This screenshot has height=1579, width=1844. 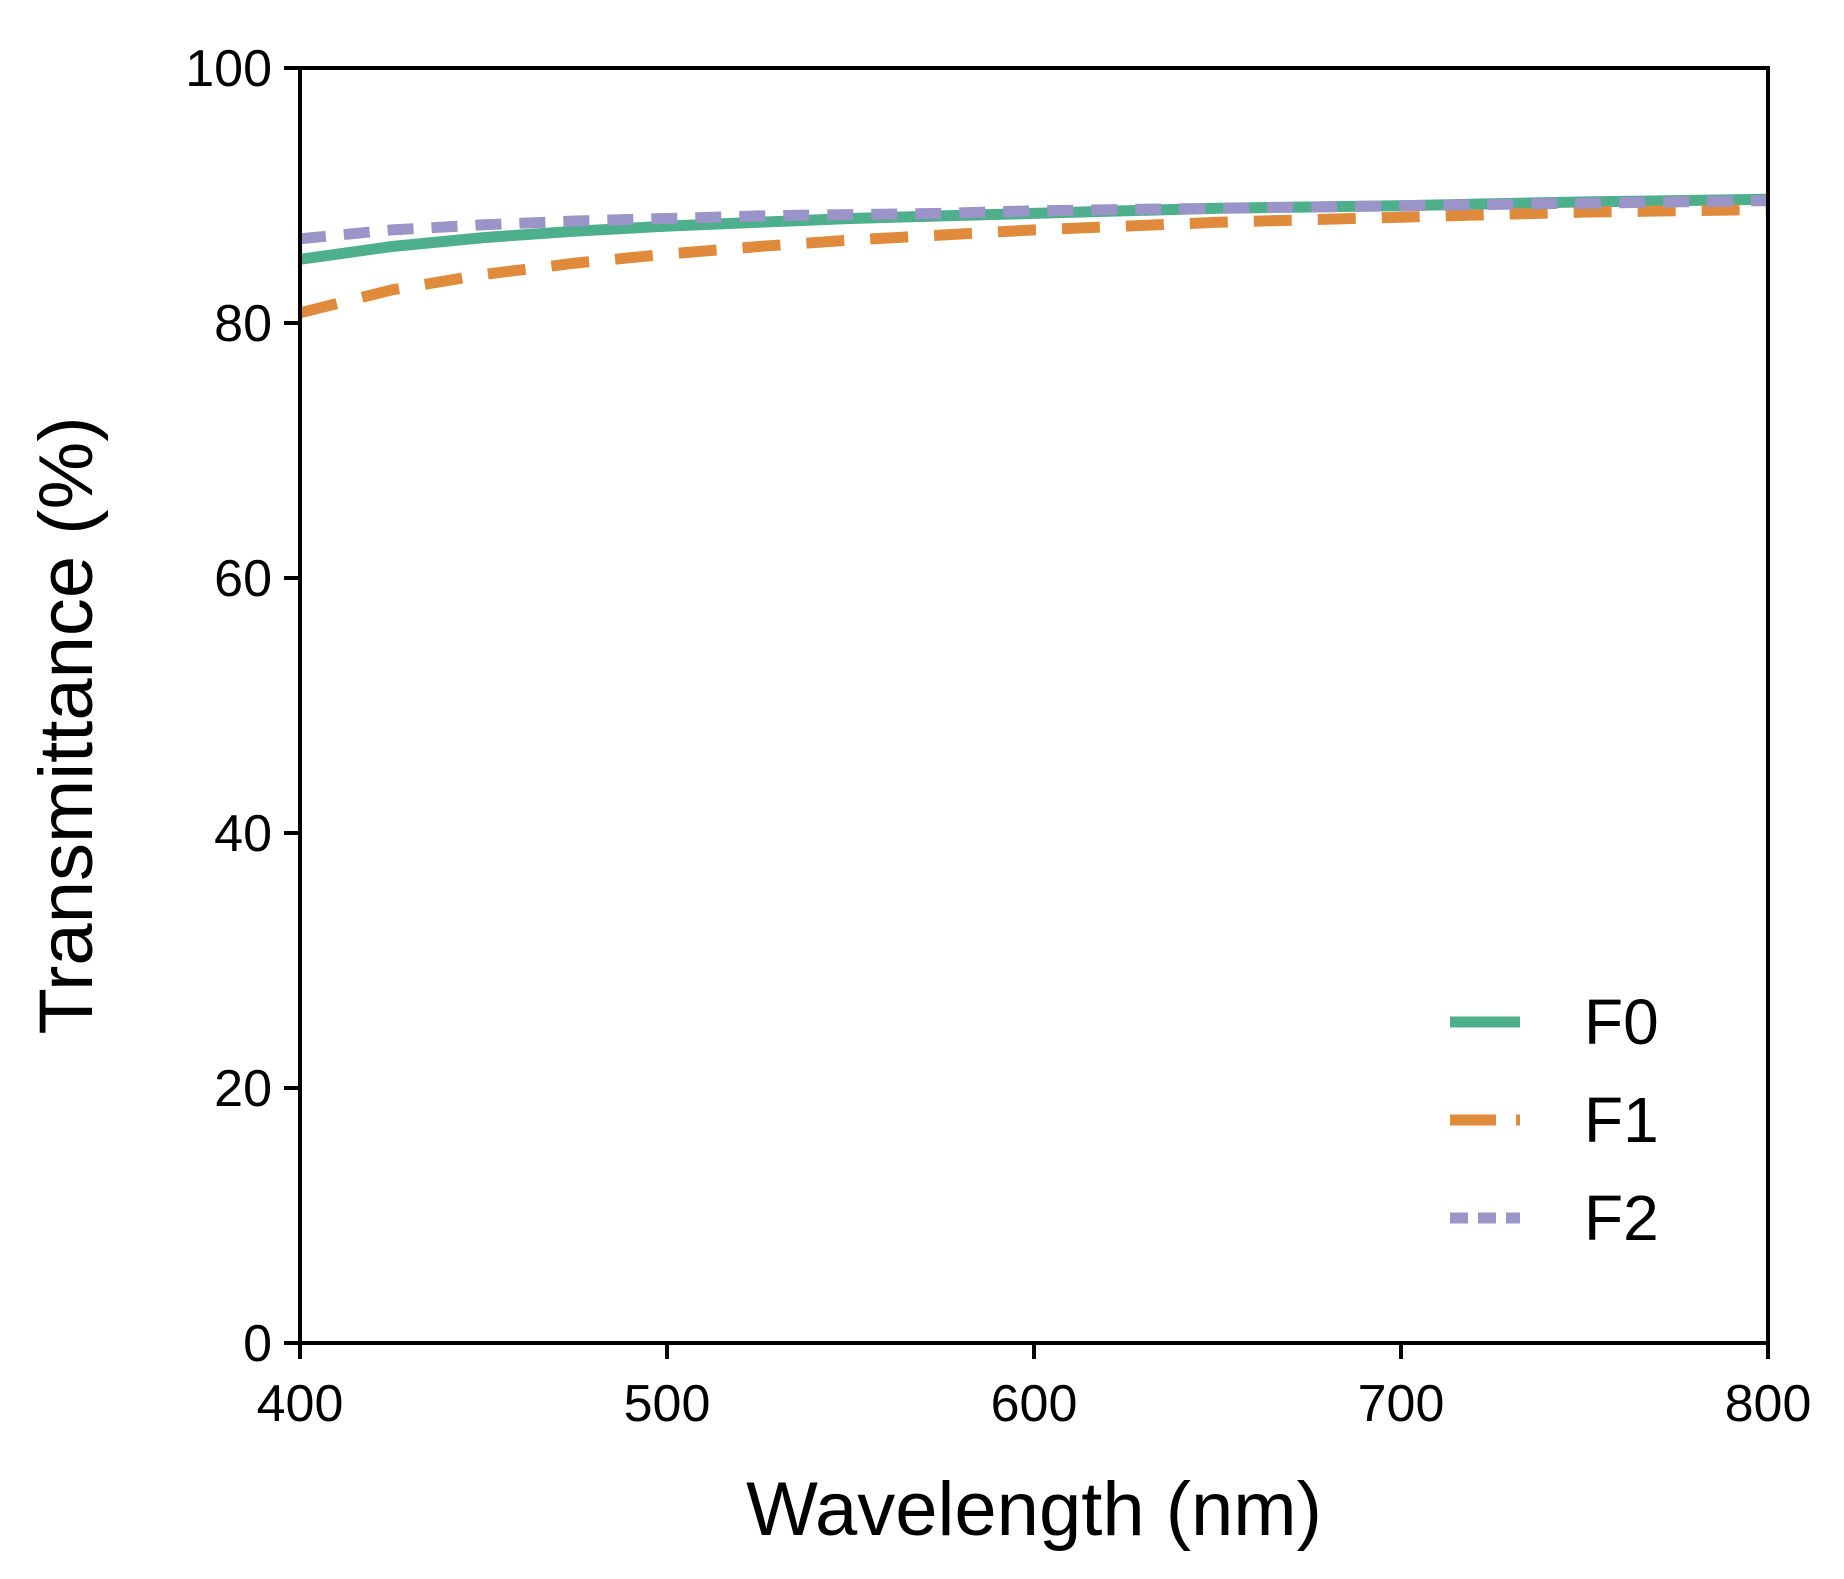 I want to click on legend-label-f0: F0, so click(x=1621, y=1022).